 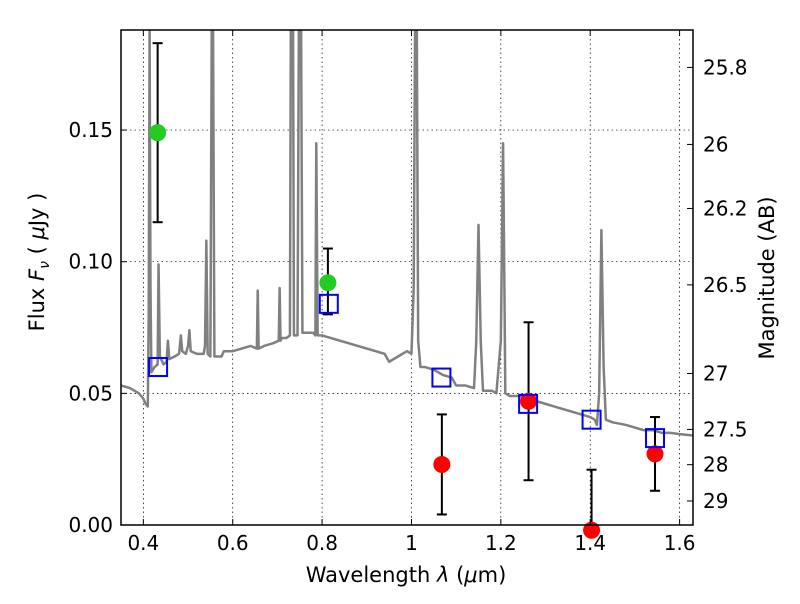 What do you see at coordinates (501, 543) in the screenshot?
I see `x-tick-label: 1.2` at bounding box center [501, 543].